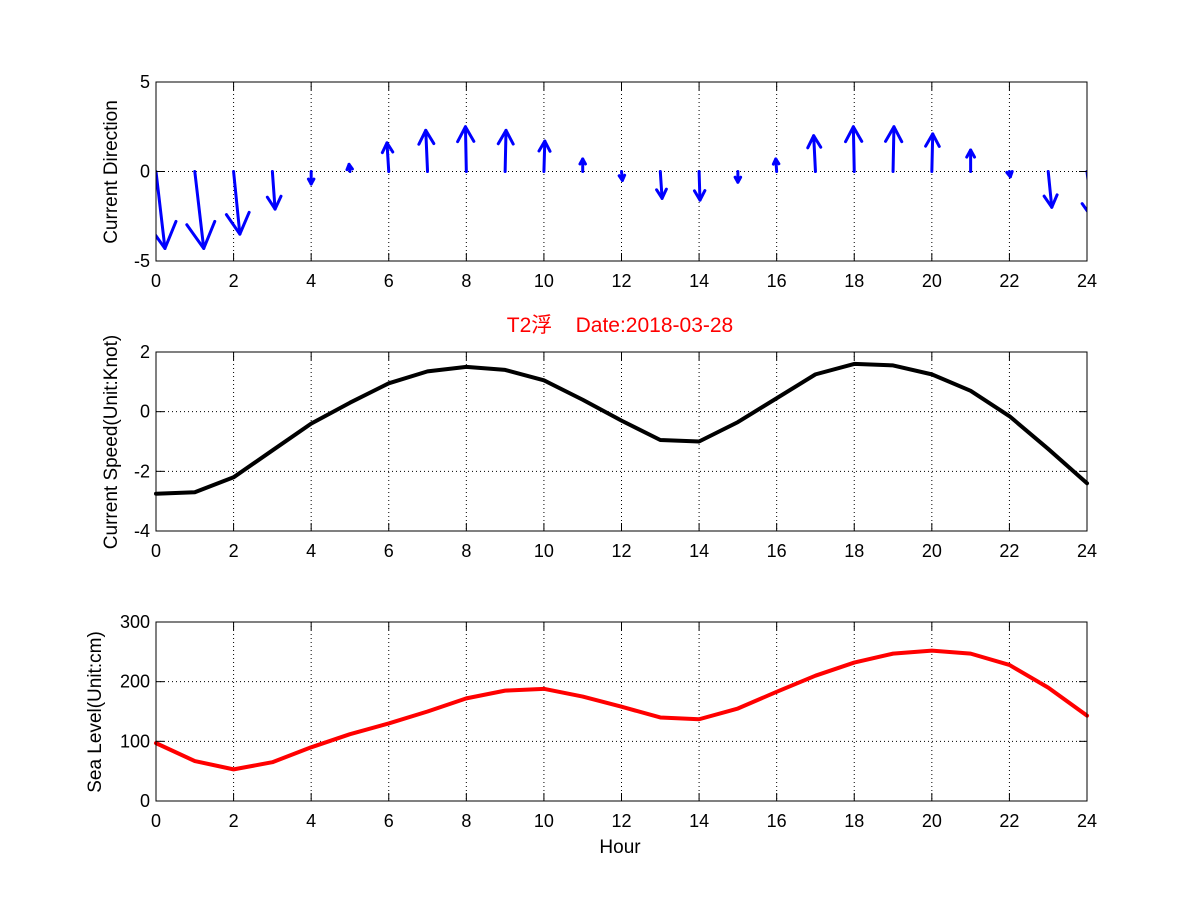  I want to click on sea-level-x-tick-label: 24, so click(1087, 821).